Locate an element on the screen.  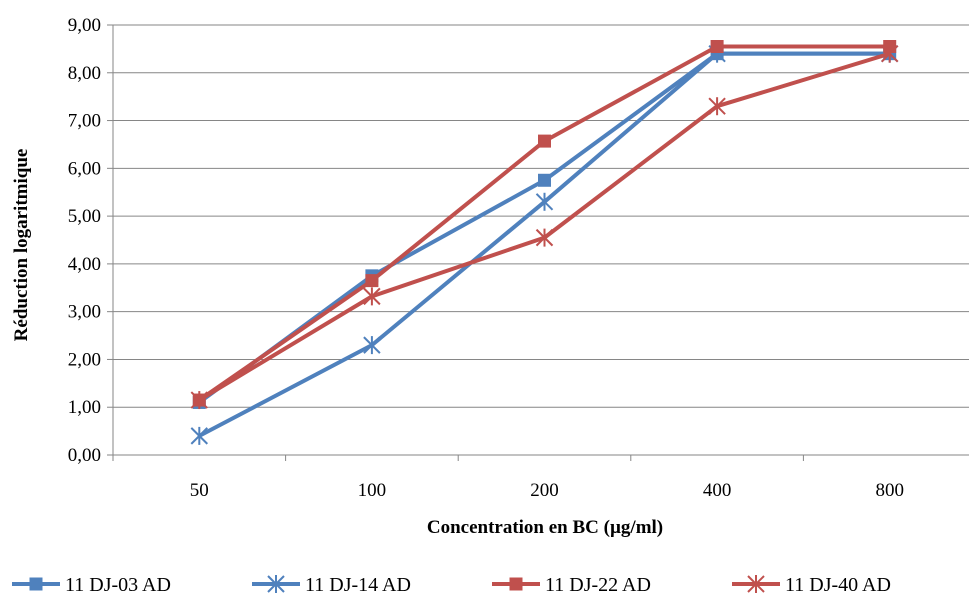
legend-label: 11 DJ-22 AD is located at coordinates (598, 585).